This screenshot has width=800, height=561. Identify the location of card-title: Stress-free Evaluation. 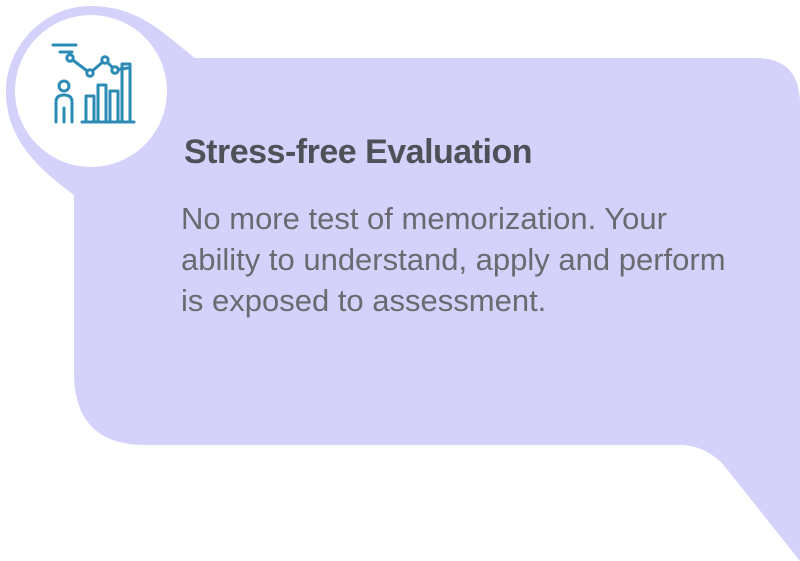
(358, 152).